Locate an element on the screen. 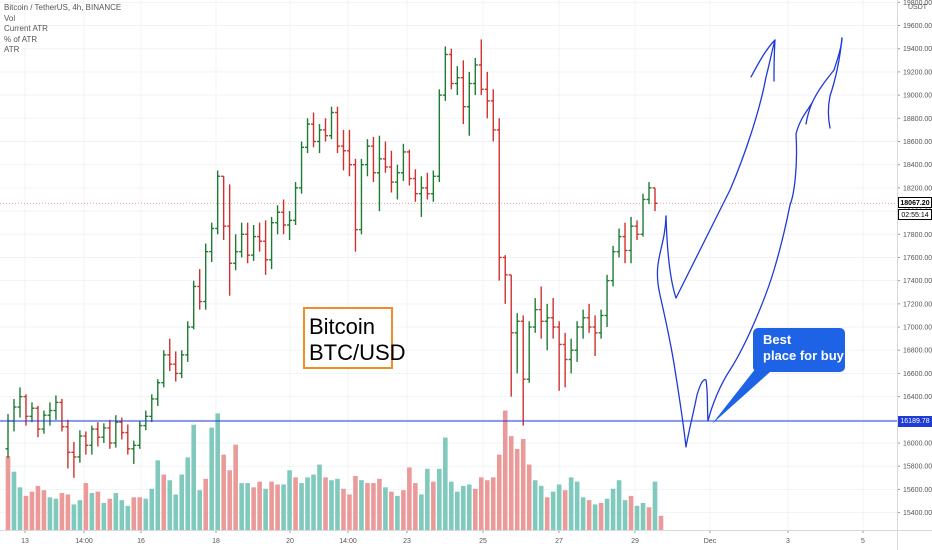 Image resolution: width=932 pixels, height=550 pixels. x-tick-label: 5 is located at coordinates (863, 541).